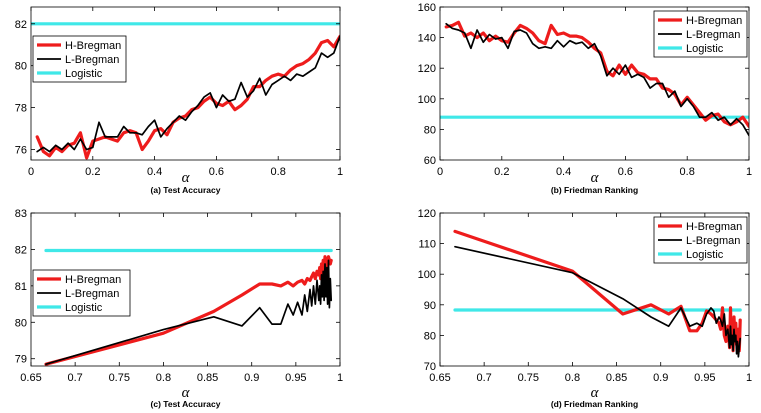  I want to click on y-tick-label: 76, so click(21, 151).